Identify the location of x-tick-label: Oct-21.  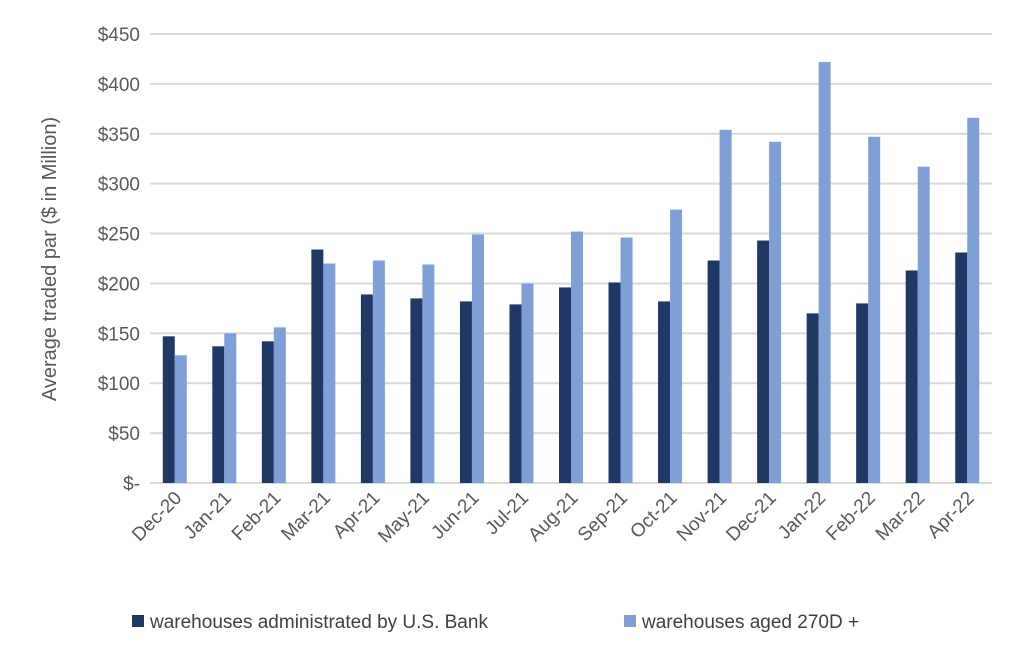
(653, 515).